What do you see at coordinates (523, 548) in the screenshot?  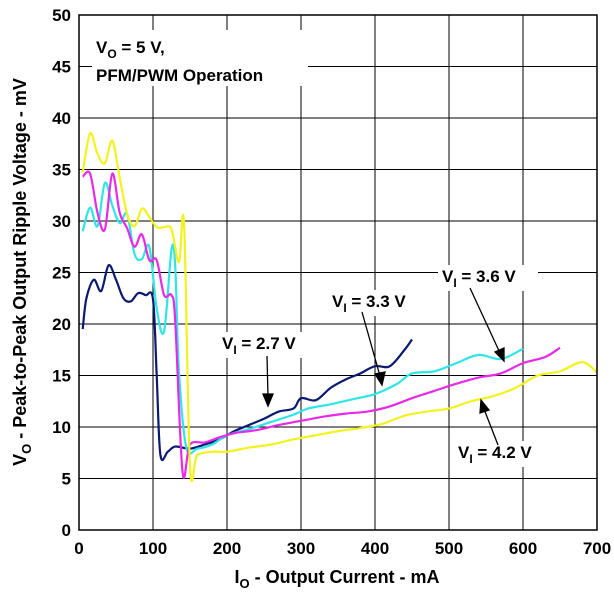 I see `x-tick-label: 600` at bounding box center [523, 548].